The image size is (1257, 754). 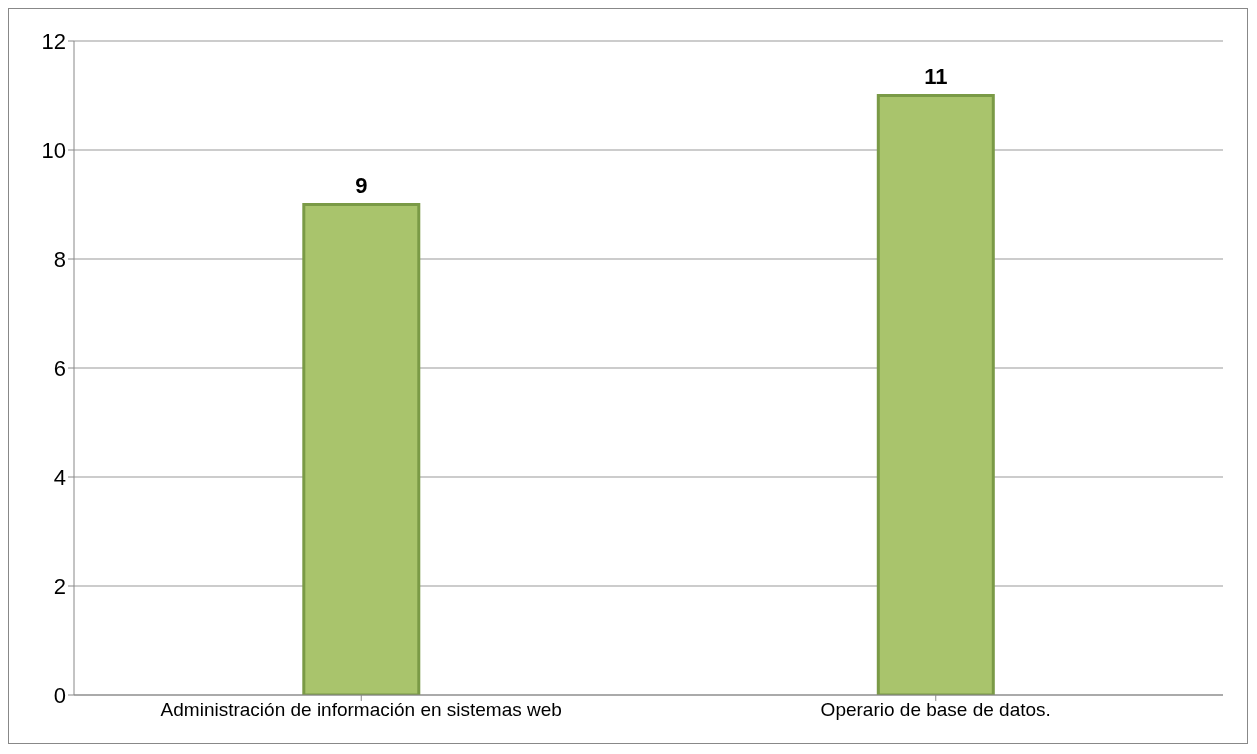 I want to click on x-tick-label: Operario de base de datos., so click(x=935, y=710).